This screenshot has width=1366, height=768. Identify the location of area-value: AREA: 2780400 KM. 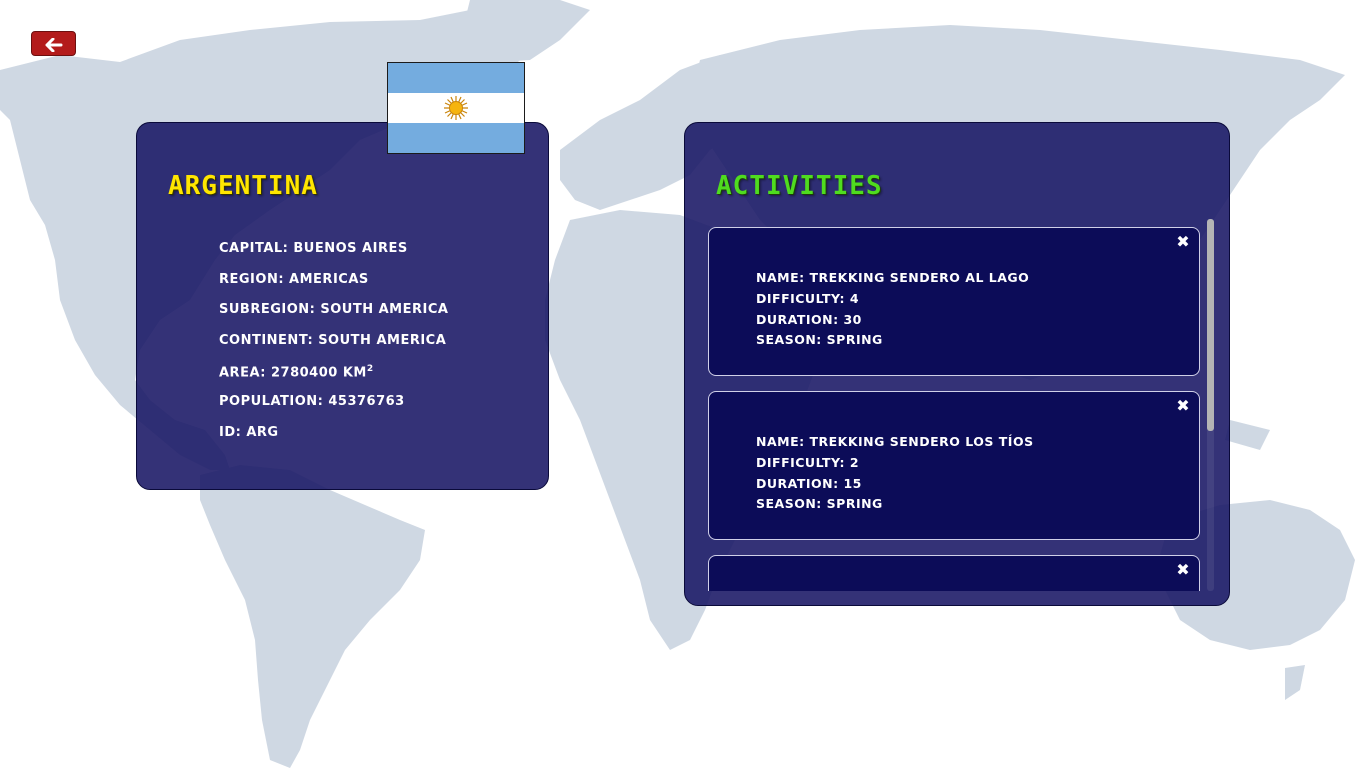
(293, 373).